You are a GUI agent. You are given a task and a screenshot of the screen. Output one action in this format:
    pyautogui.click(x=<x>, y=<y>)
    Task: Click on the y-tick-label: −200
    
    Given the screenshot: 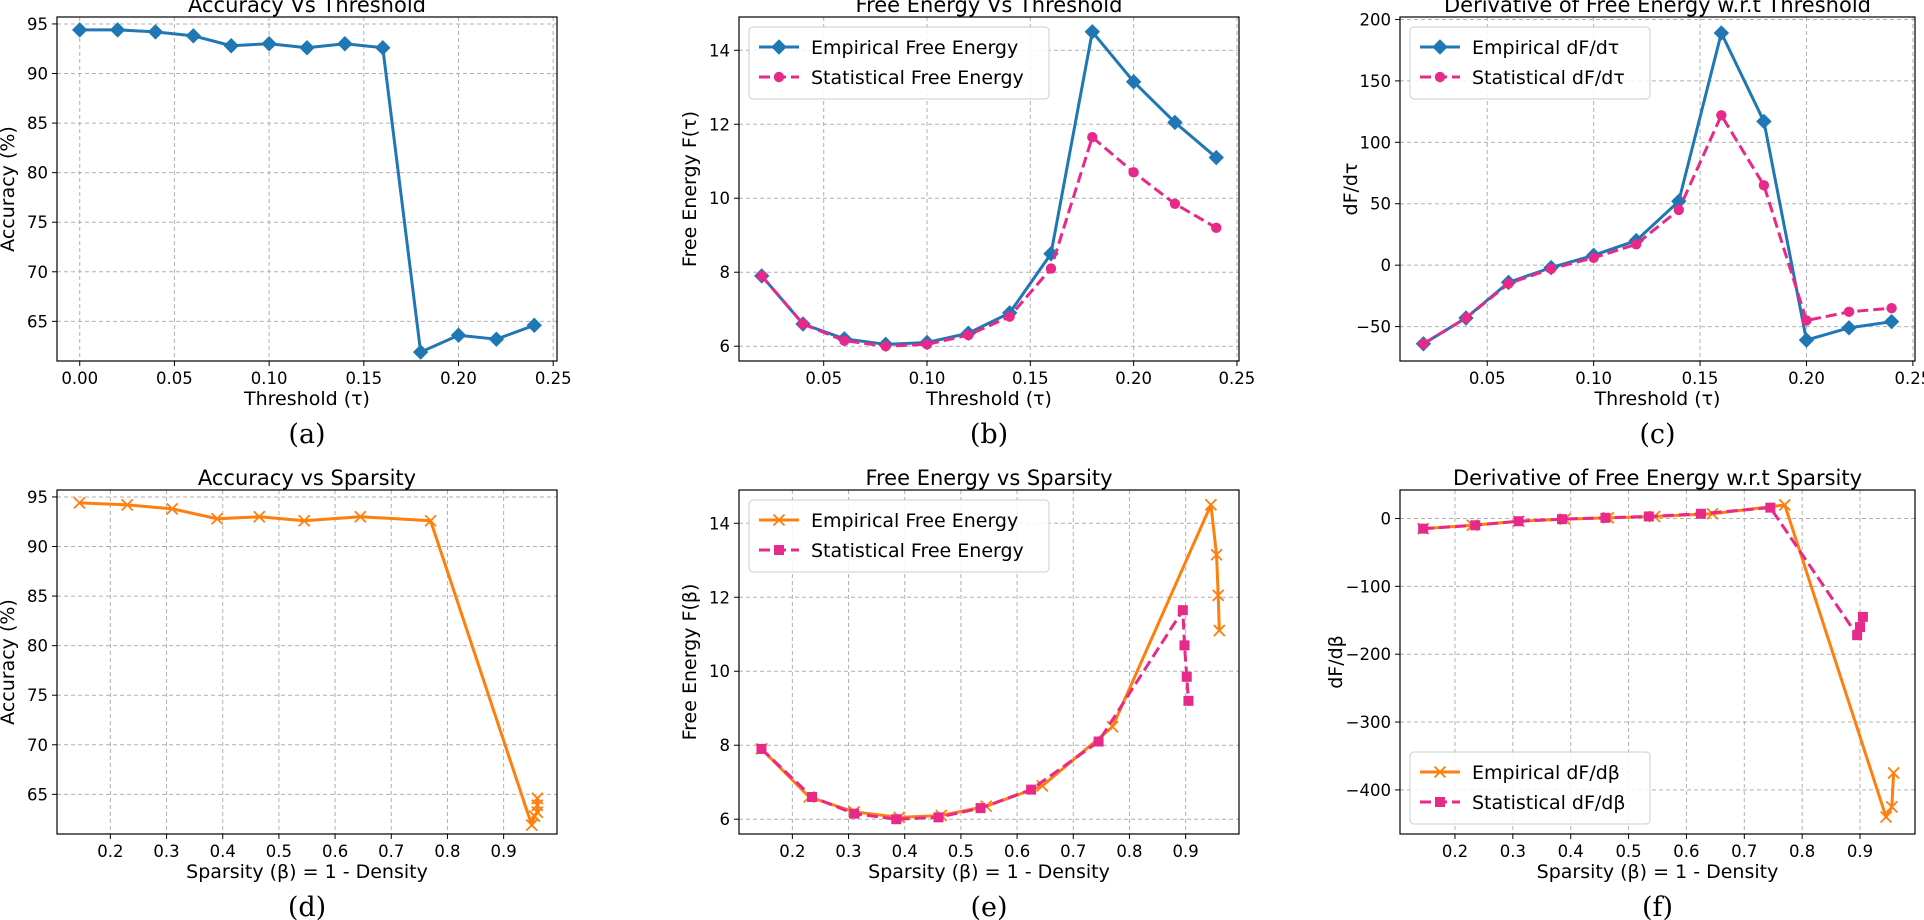 What is the action you would take?
    pyautogui.click(x=1368, y=654)
    